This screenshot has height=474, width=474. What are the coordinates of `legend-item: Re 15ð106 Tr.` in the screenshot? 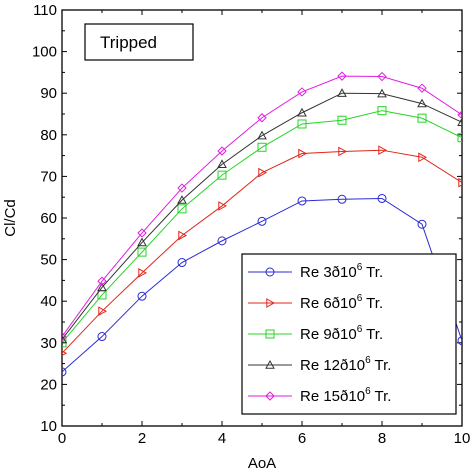 It's located at (319, 395).